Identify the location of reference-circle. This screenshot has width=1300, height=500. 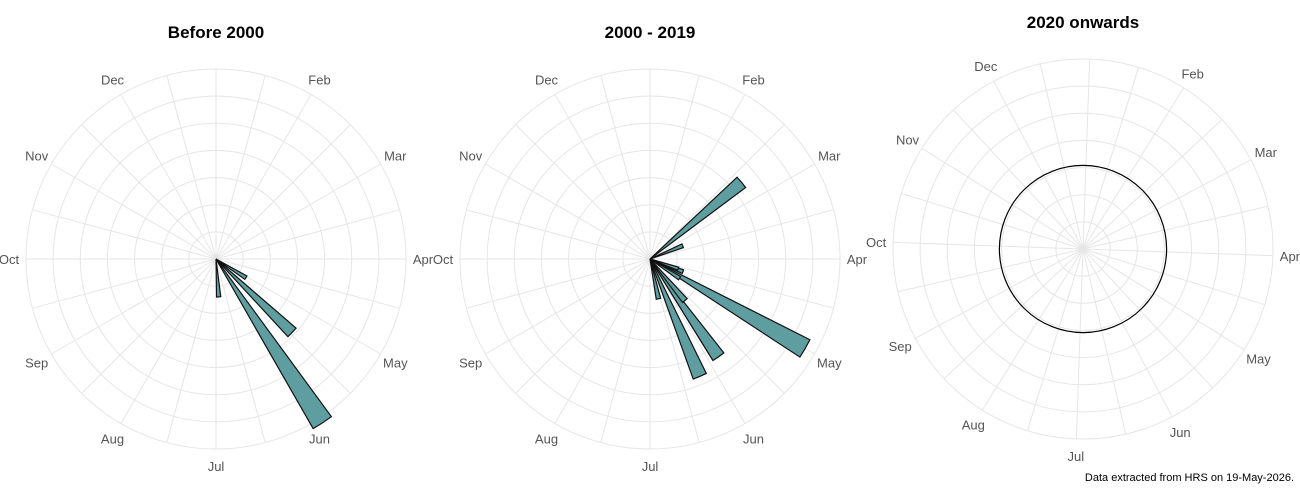
(1083, 249).